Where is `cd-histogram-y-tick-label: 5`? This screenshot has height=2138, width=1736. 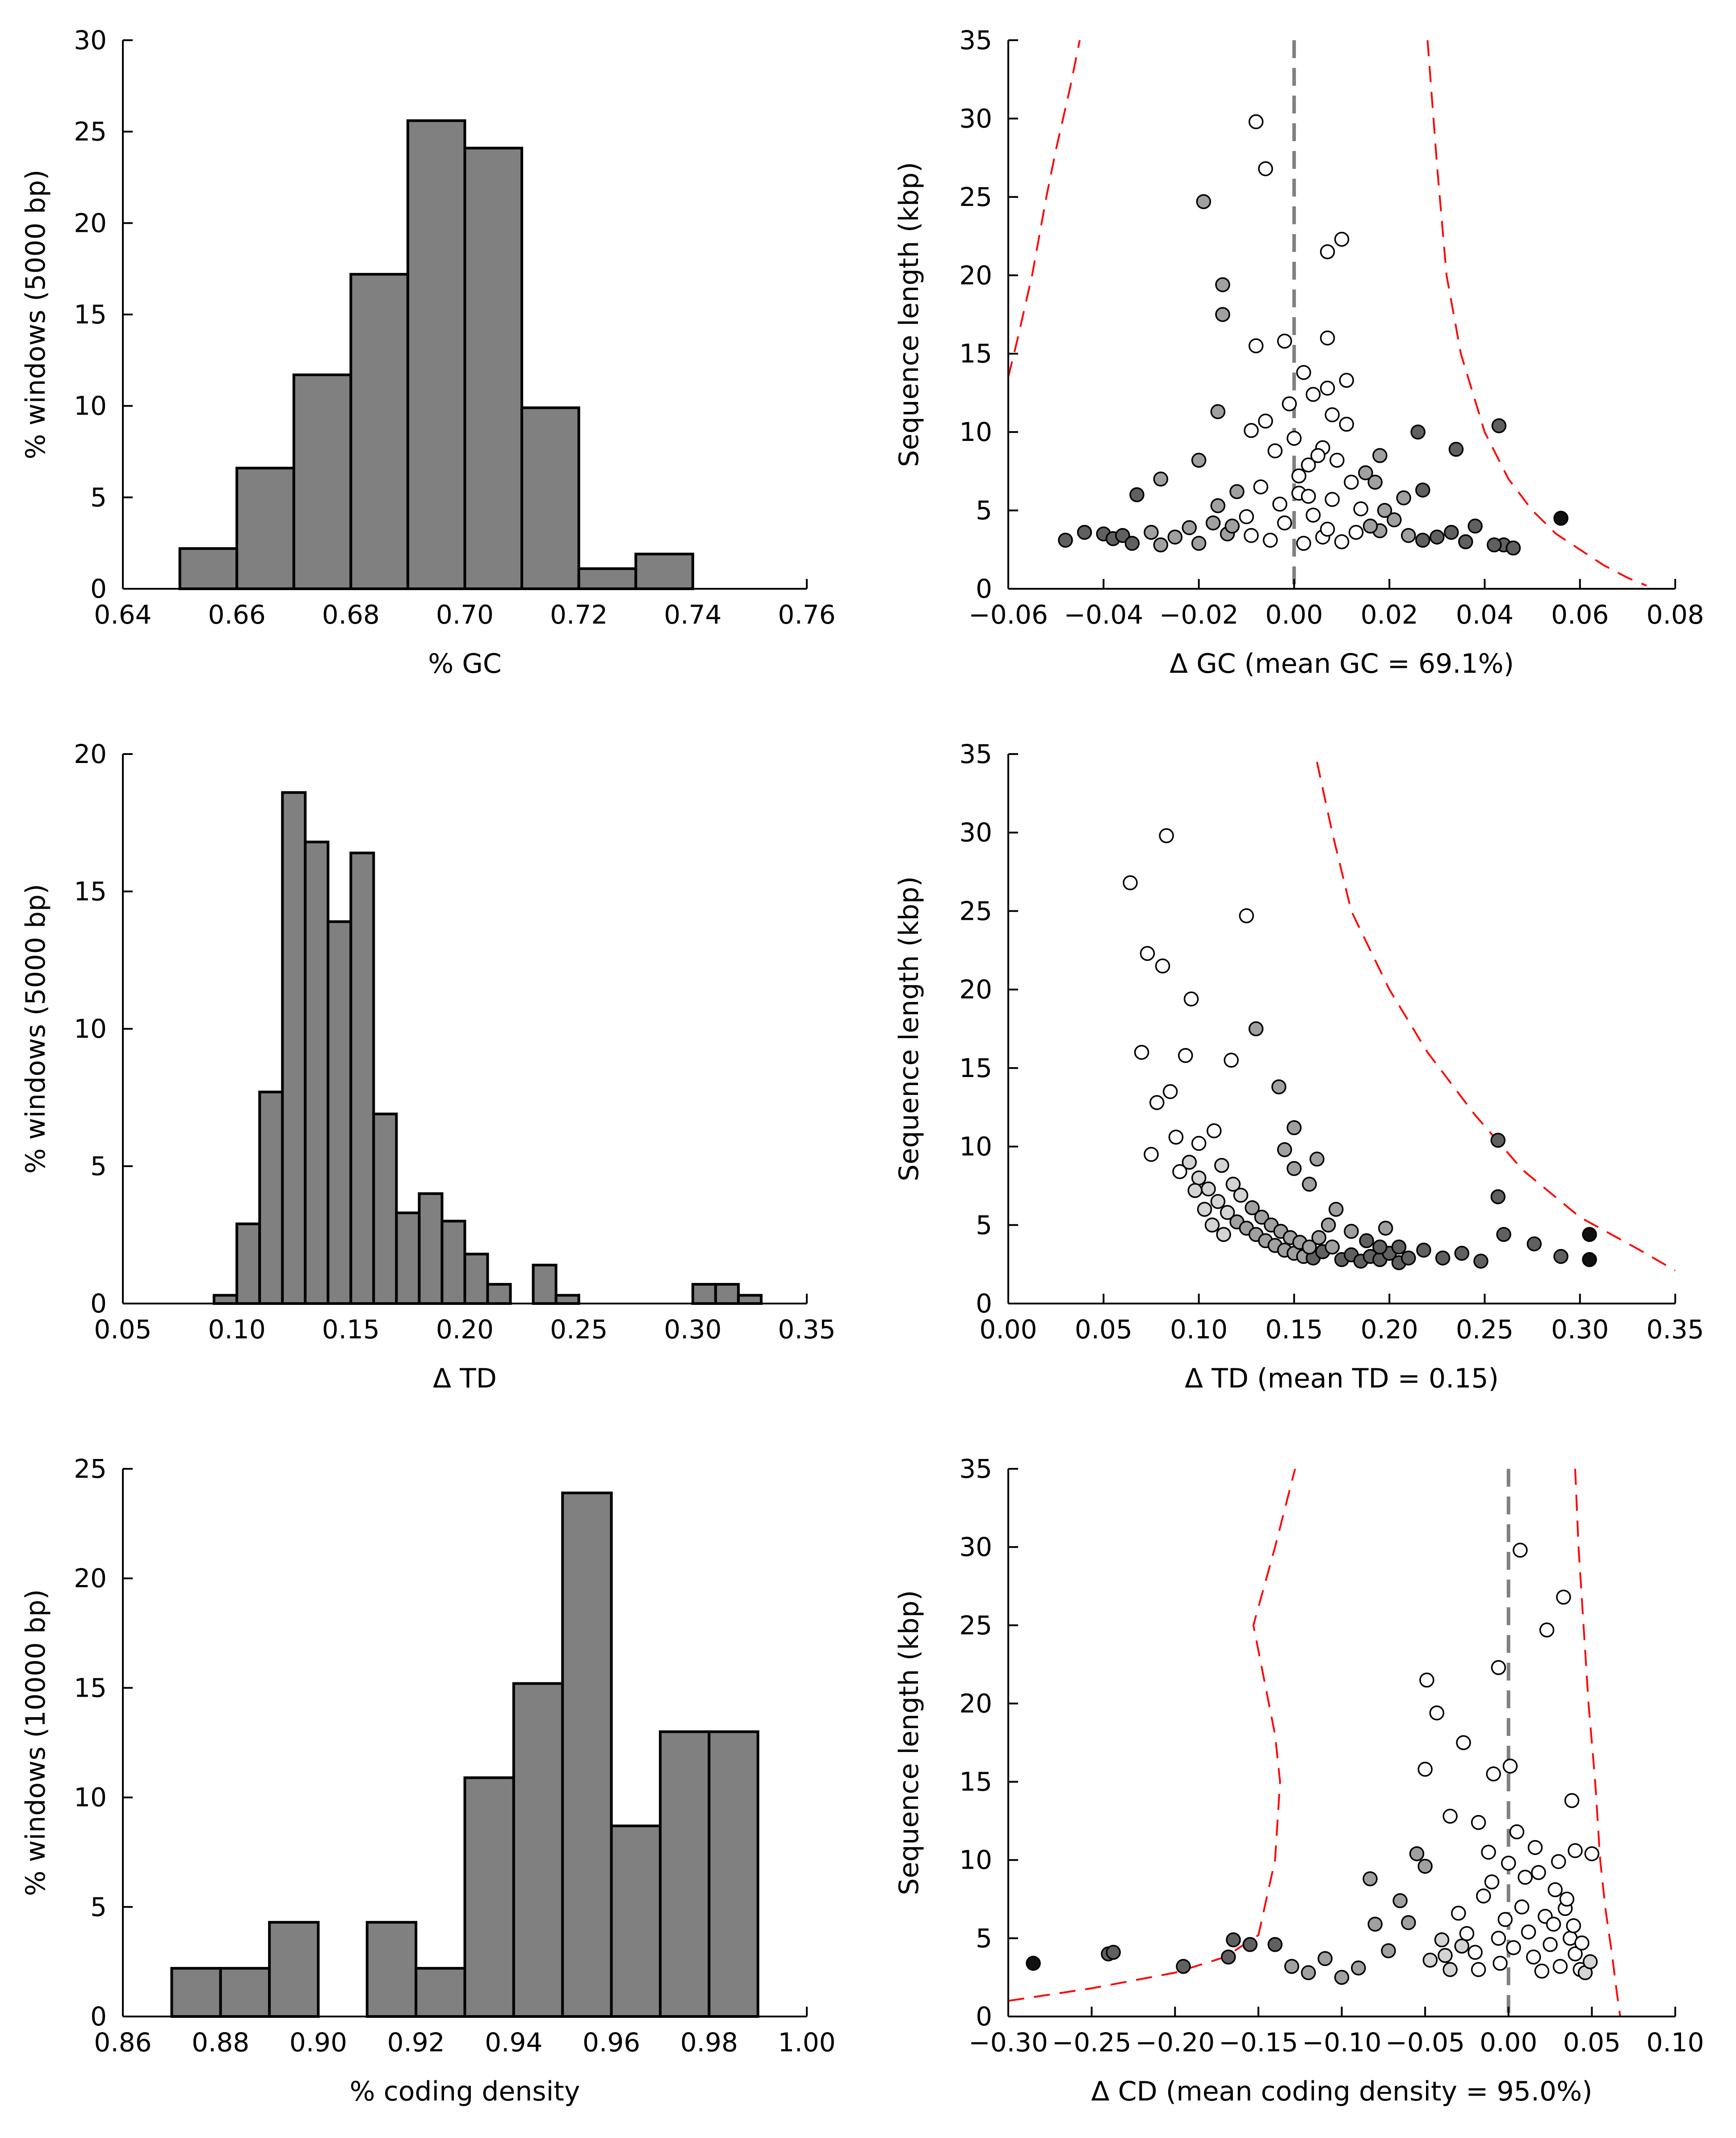
cd-histogram-y-tick-label: 5 is located at coordinates (98, 1907).